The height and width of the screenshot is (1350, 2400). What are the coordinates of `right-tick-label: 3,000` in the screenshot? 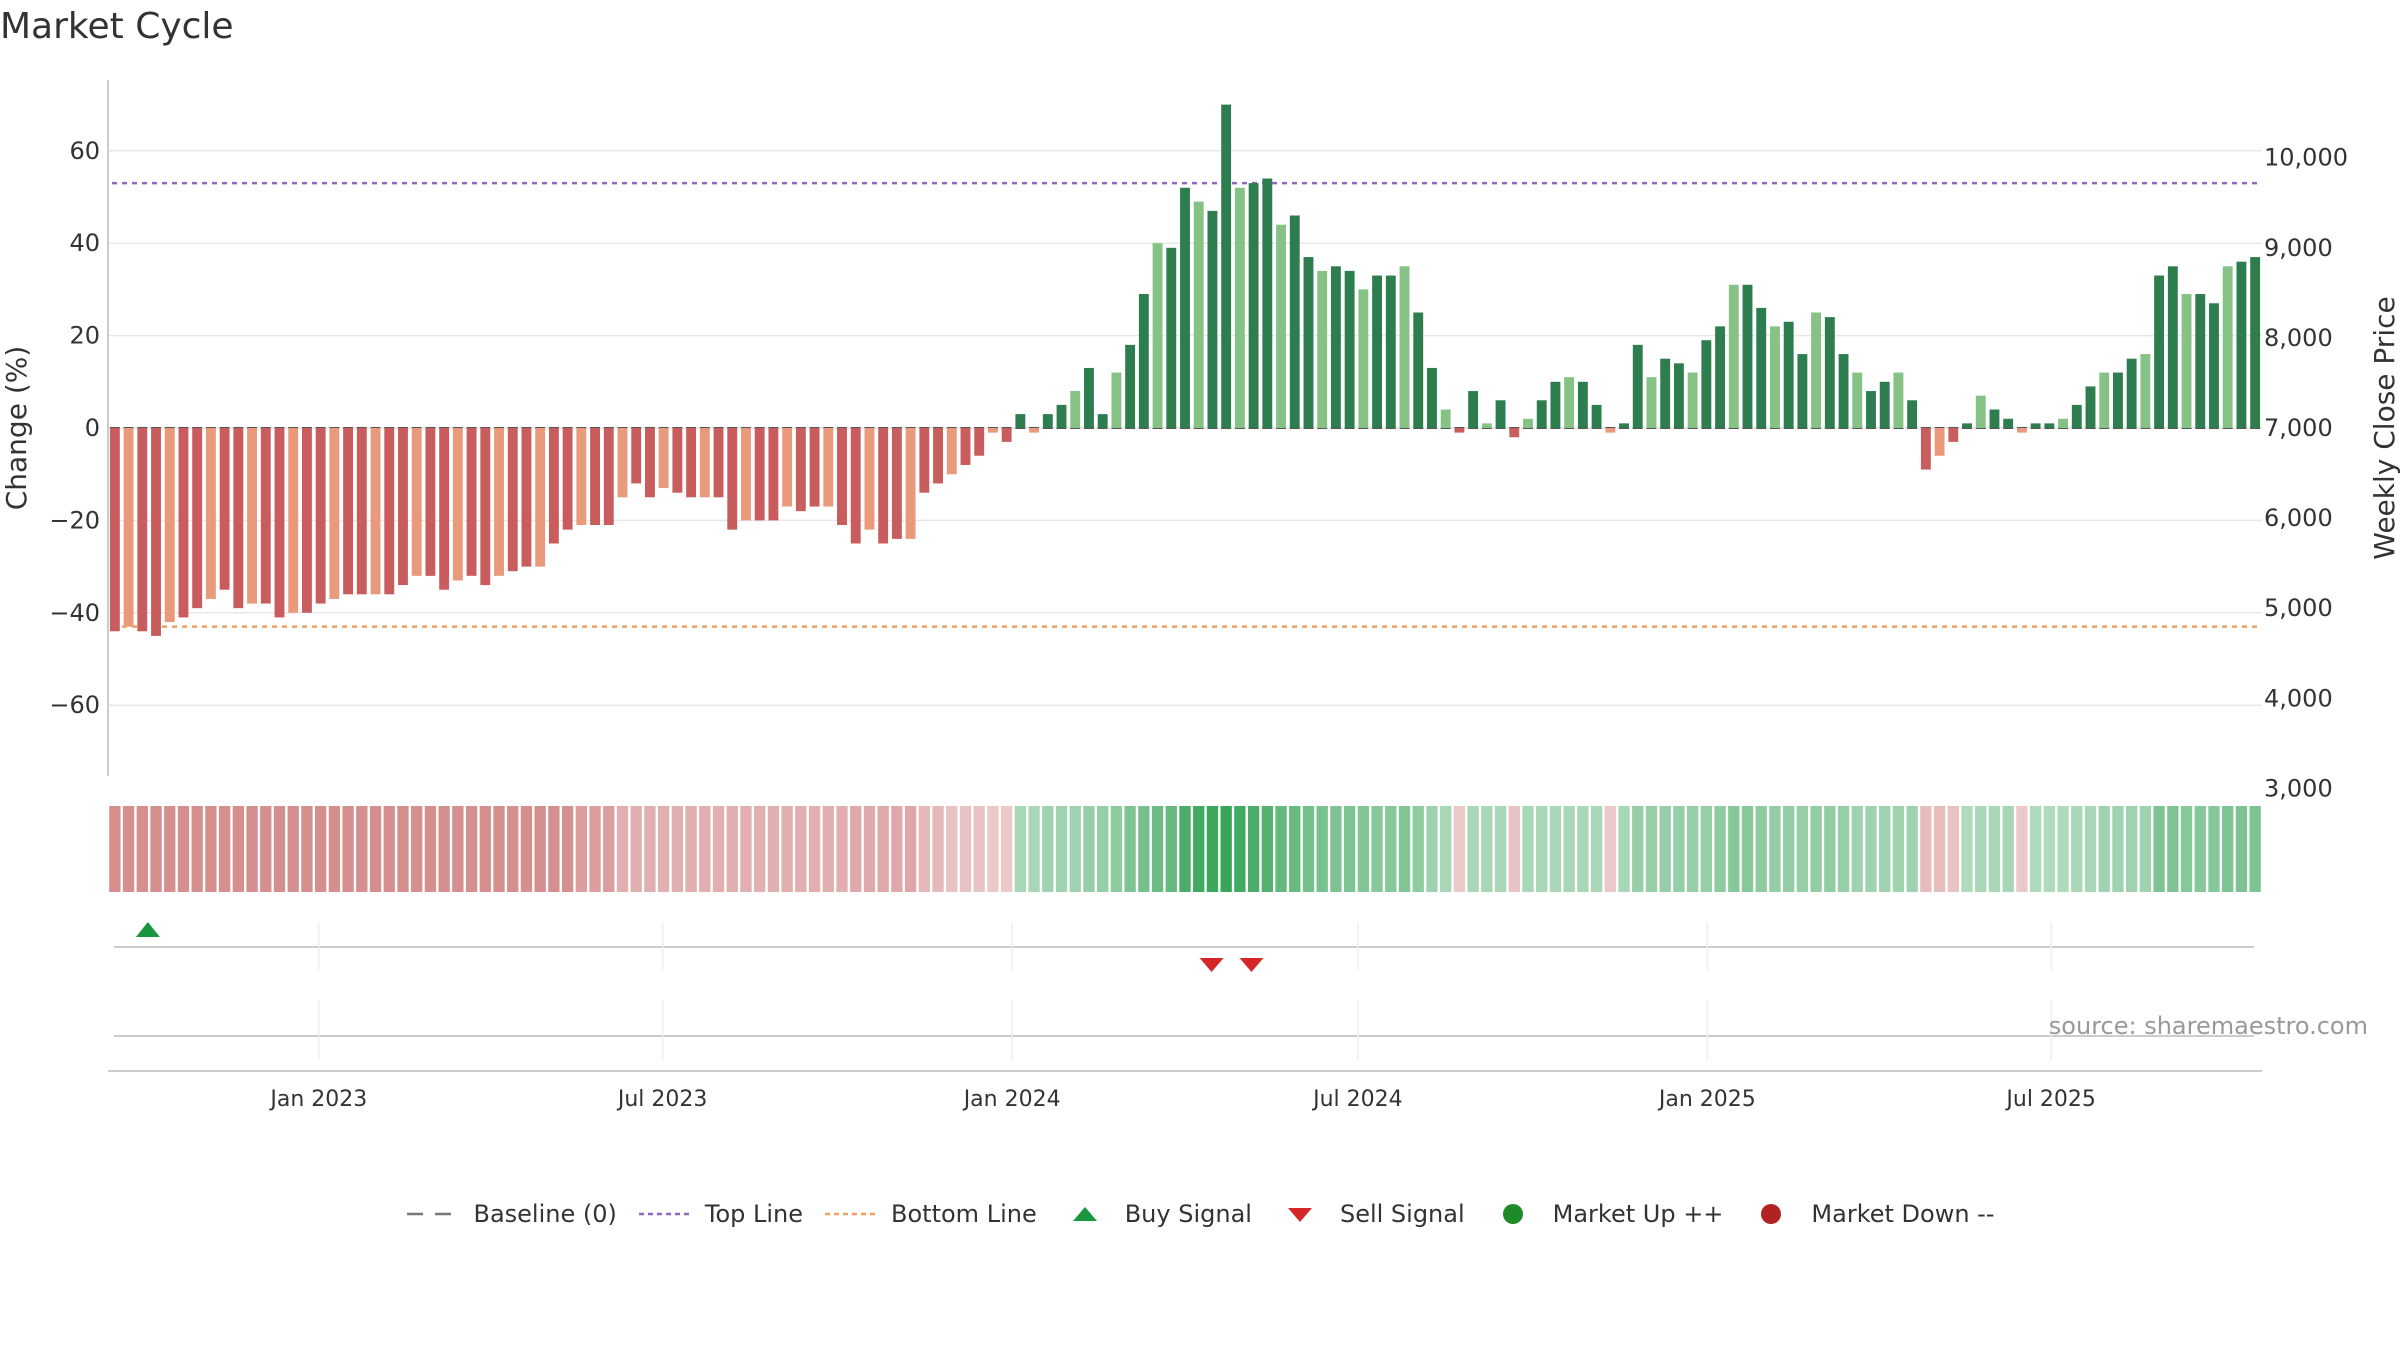 It's located at (2298, 788).